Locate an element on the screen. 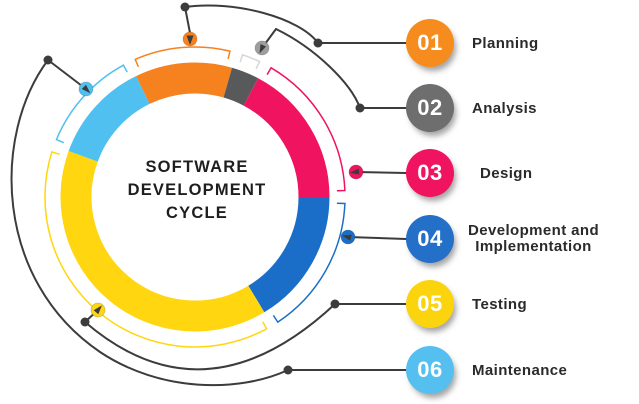 Image resolution: width=639 pixels, height=404 pixels. title-line-2: DEVELOPMENT is located at coordinates (197, 190).